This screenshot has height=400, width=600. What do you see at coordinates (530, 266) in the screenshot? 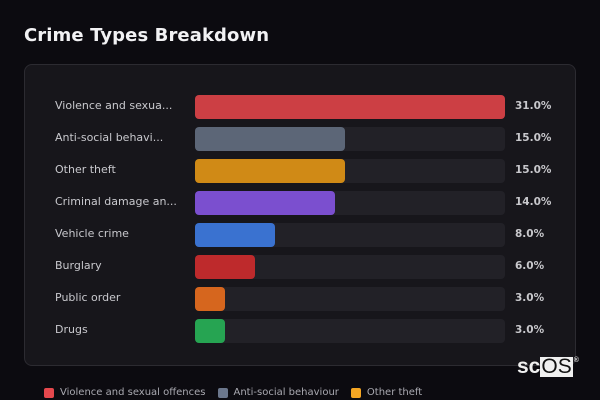
I see `bar-value: 6.0%` at bounding box center [530, 266].